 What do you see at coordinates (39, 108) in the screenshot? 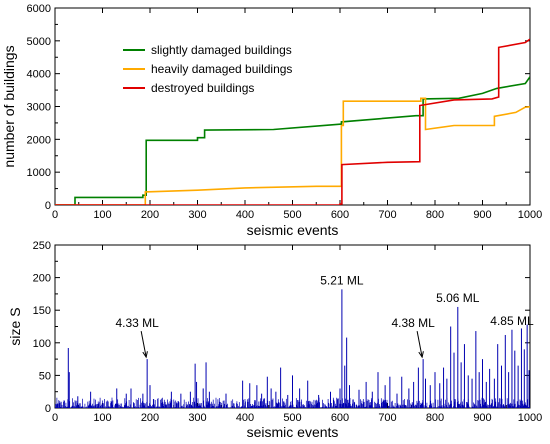
I see `top-y-tick-label: 3000` at bounding box center [39, 108].